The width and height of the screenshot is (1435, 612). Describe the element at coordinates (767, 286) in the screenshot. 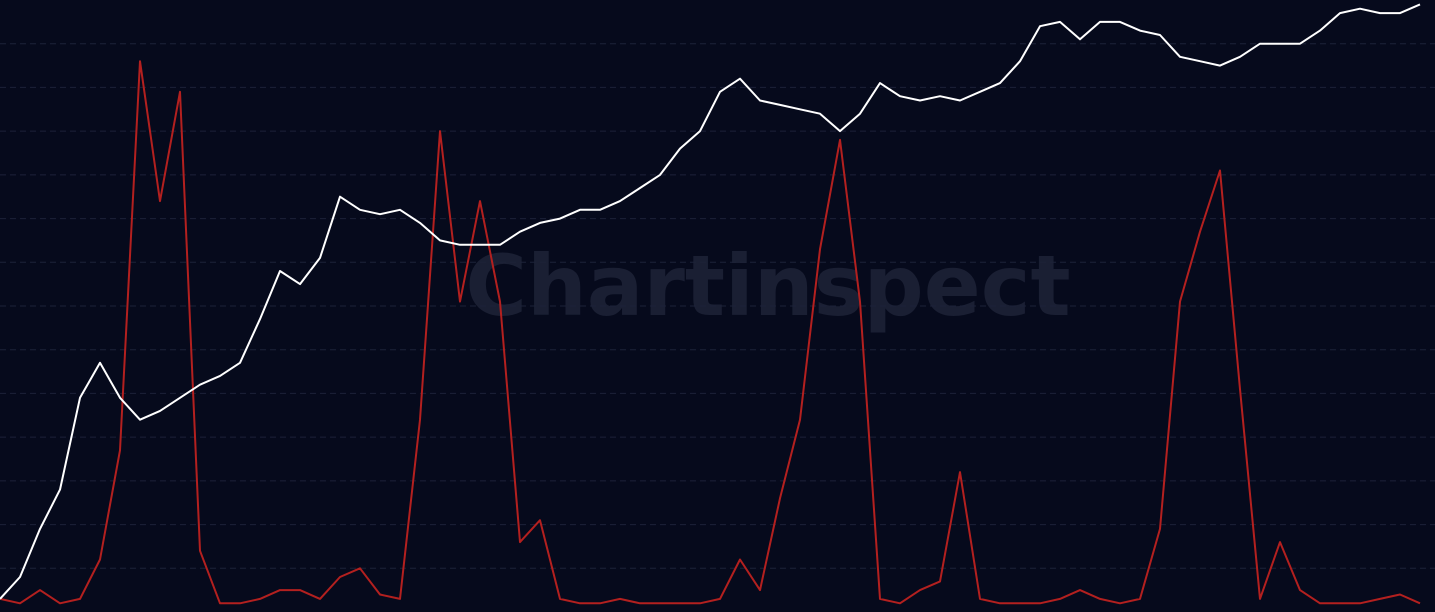

I see `watermark: Chartinspect` at that location.